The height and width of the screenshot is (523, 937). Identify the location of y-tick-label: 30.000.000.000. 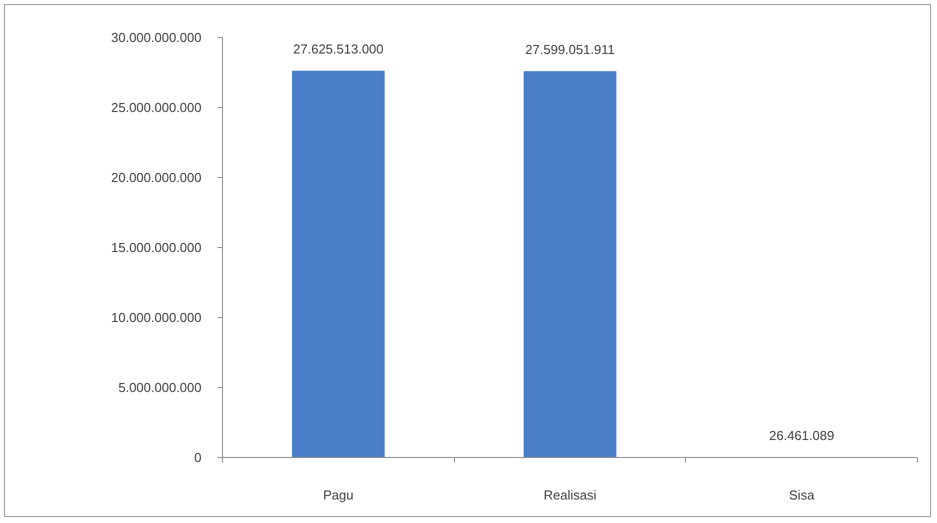
(156, 37).